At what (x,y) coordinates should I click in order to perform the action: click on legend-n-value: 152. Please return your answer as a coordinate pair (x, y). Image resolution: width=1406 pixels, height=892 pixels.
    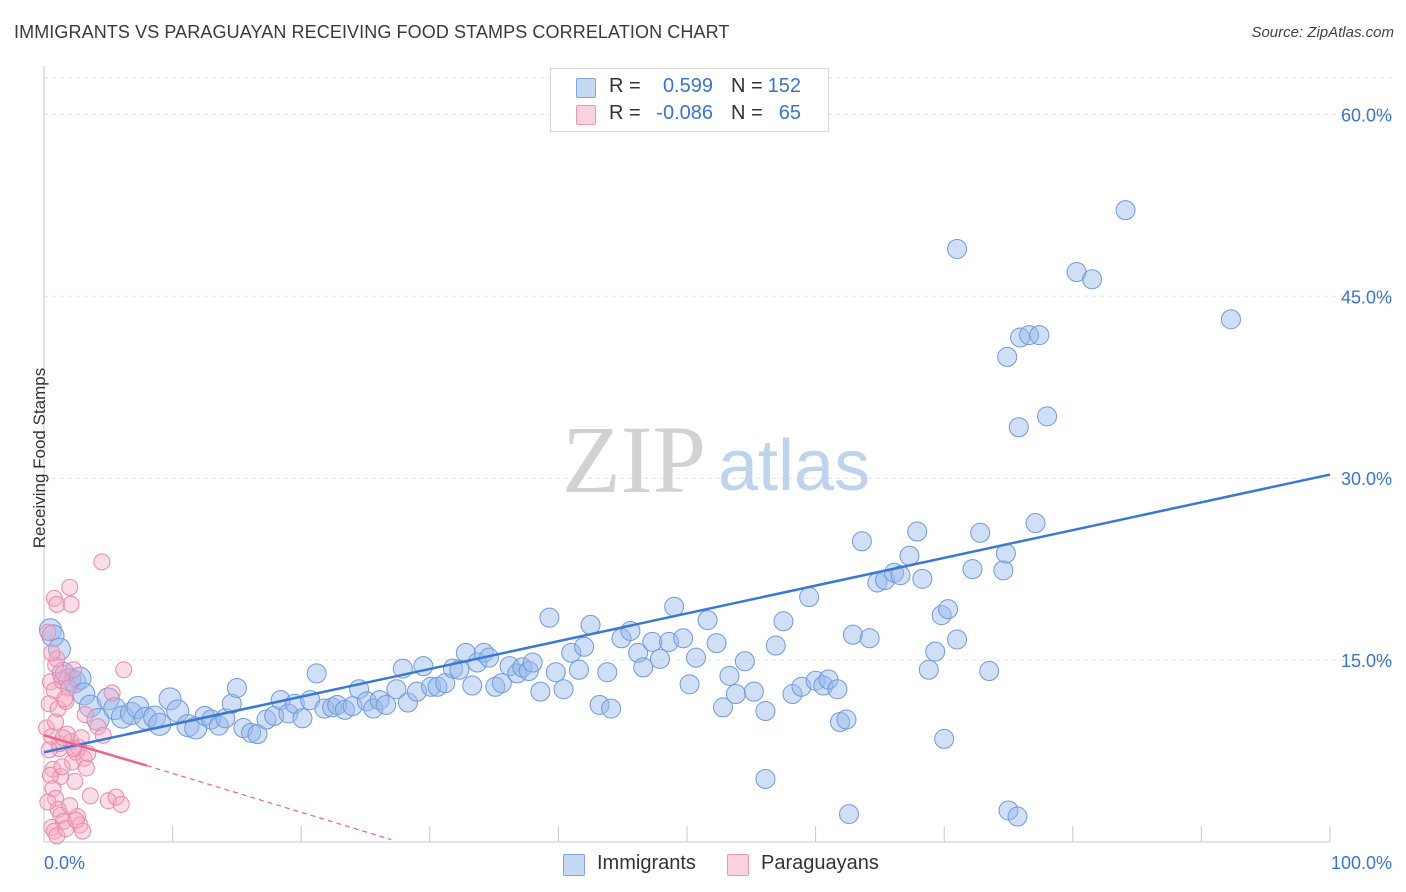
    Looking at the image, I should click on (784, 86).